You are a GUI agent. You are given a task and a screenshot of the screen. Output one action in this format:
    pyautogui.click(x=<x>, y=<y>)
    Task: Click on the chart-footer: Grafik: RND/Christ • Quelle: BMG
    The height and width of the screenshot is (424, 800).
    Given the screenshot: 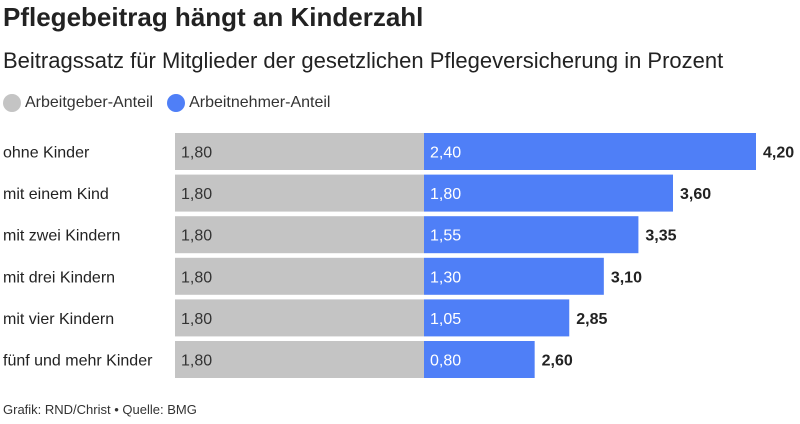 What is the action you would take?
    pyautogui.click(x=100, y=409)
    